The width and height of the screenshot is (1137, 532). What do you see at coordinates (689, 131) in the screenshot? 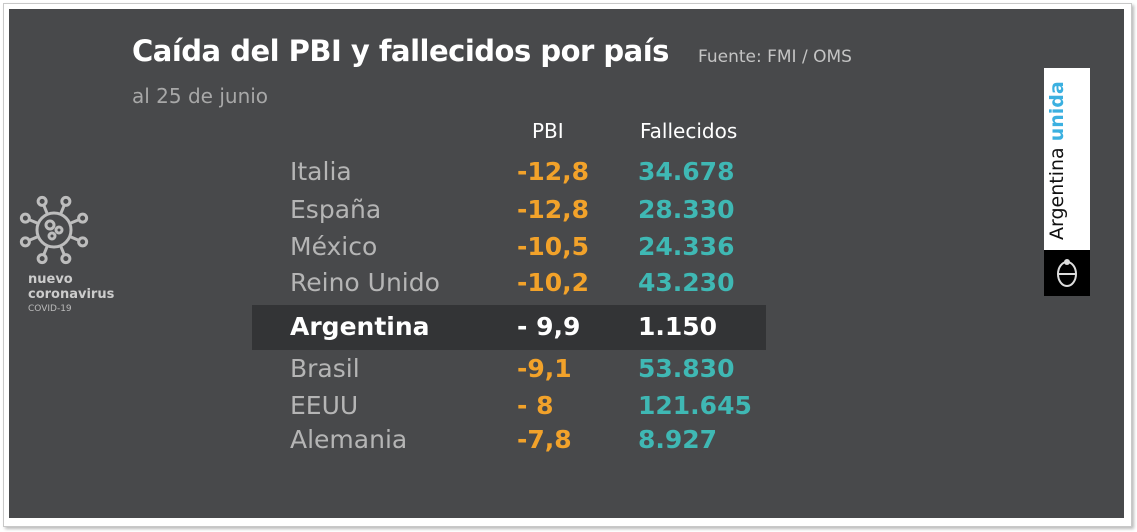
I see `header-deaths: Fallecidos` at bounding box center [689, 131].